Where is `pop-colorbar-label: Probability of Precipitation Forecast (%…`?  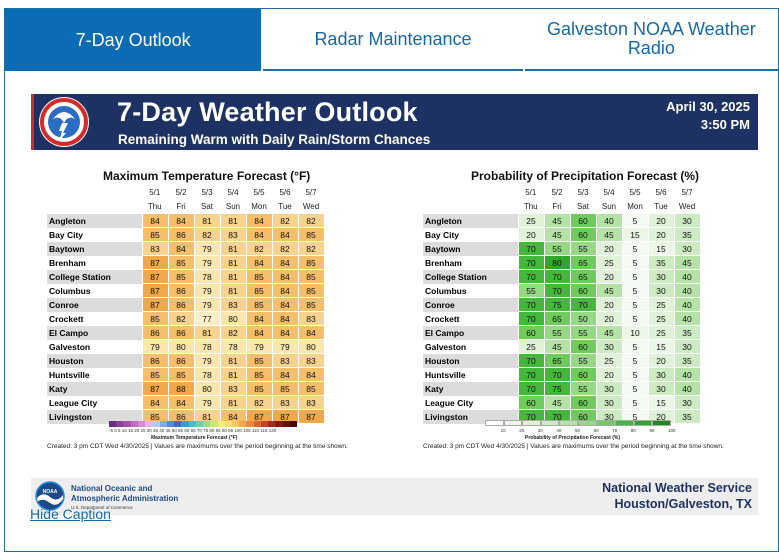 pop-colorbar-label: Probability of Precipitation Forecast (%… is located at coordinates (573, 438).